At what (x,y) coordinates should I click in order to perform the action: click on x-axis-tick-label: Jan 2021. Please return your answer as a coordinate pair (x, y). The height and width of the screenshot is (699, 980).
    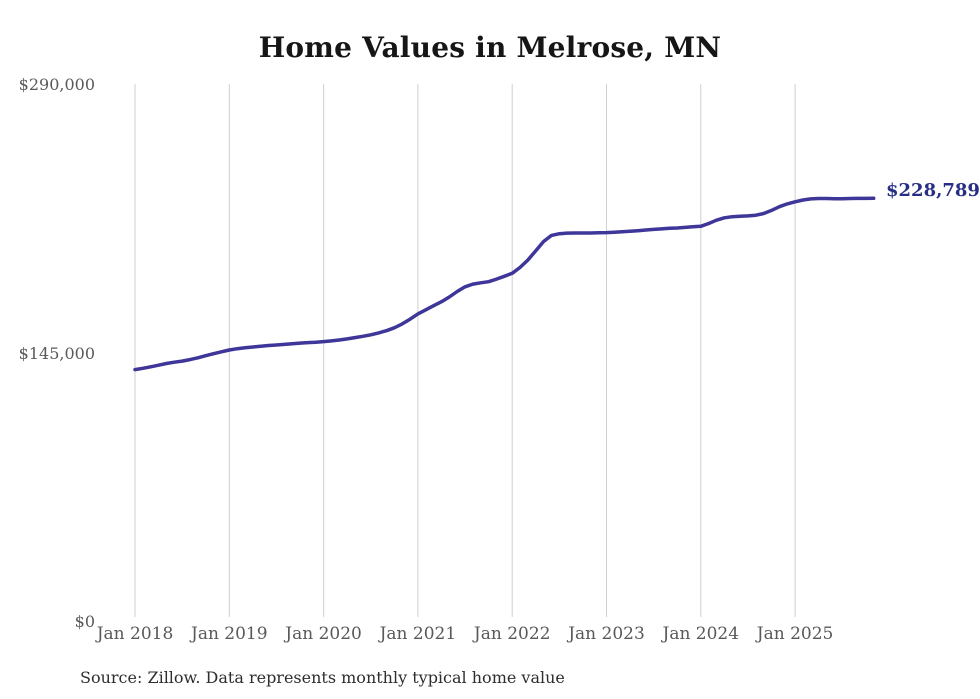
    Looking at the image, I should click on (418, 634).